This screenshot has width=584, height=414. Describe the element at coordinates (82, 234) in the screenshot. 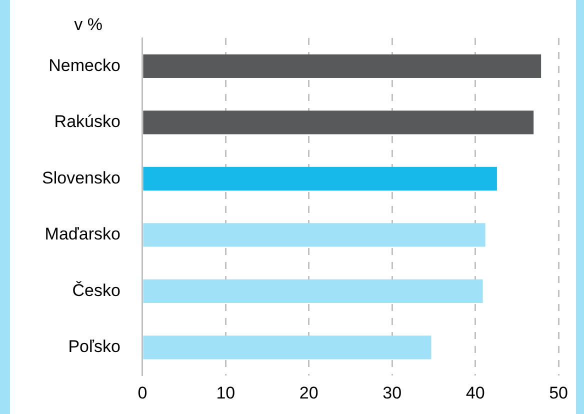

I see `y-tick-label: Maďarsko` at that location.